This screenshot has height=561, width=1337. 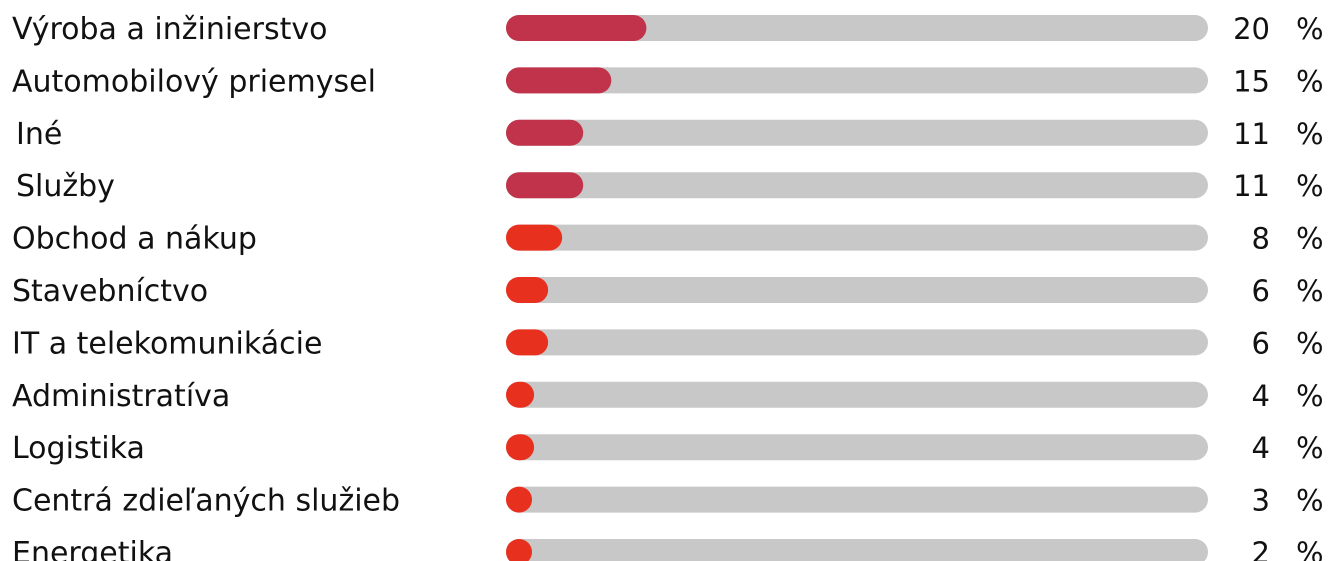 I want to click on category-label: Centrá zdieľaných služieb, so click(x=206, y=501).